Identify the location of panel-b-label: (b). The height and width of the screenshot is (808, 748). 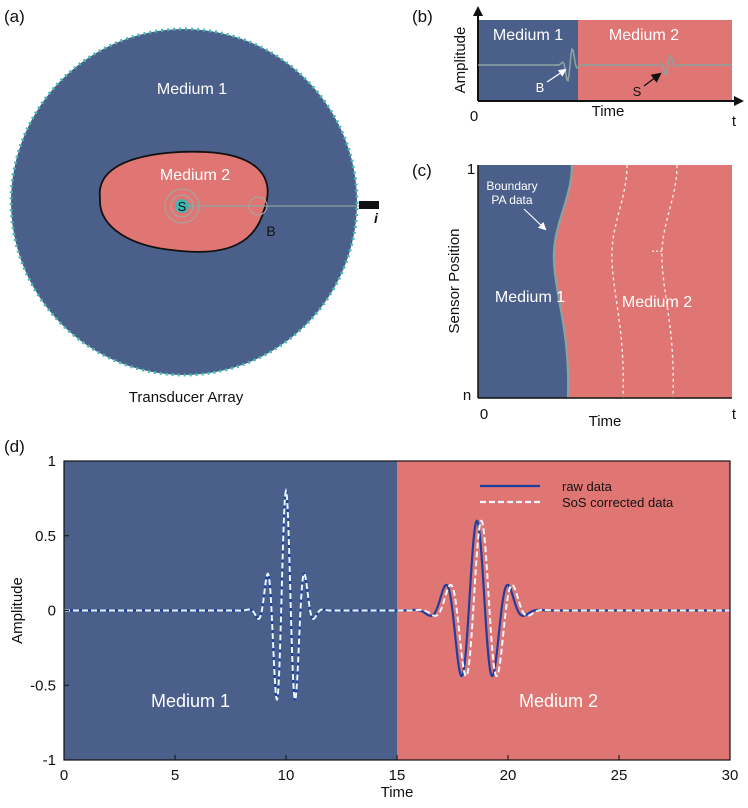
(422, 16).